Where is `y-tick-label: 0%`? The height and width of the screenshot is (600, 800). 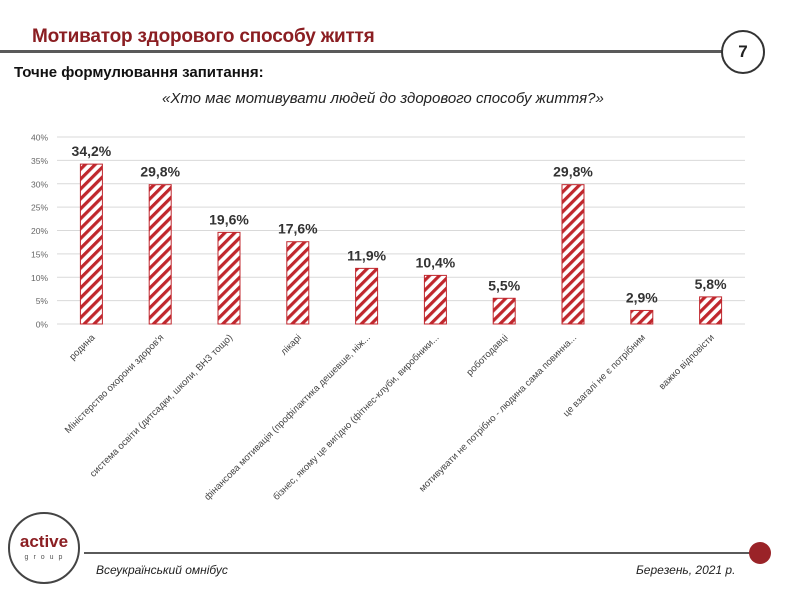 y-tick-label: 0% is located at coordinates (42, 325).